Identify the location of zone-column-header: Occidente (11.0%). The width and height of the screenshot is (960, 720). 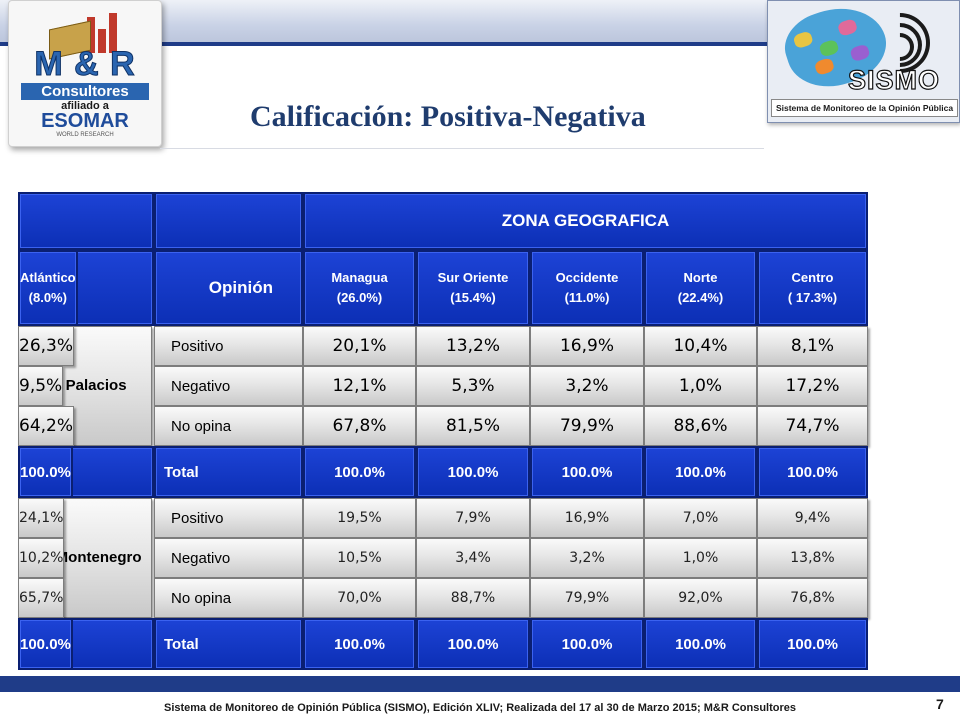
(587, 288).